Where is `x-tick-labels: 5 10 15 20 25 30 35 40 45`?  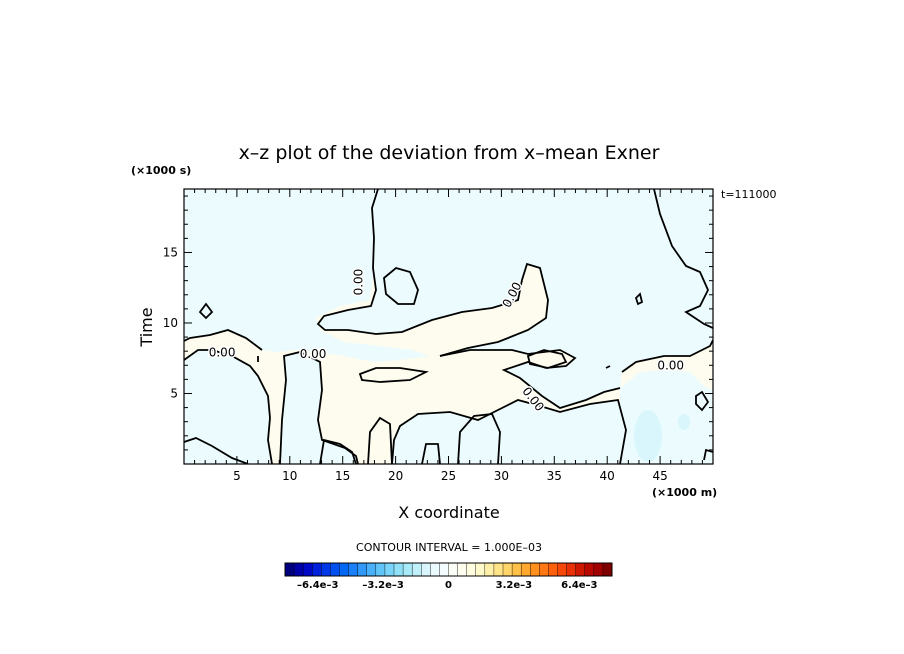 x-tick-labels: 5 10 15 20 25 30 35 40 45 is located at coordinates (450, 476).